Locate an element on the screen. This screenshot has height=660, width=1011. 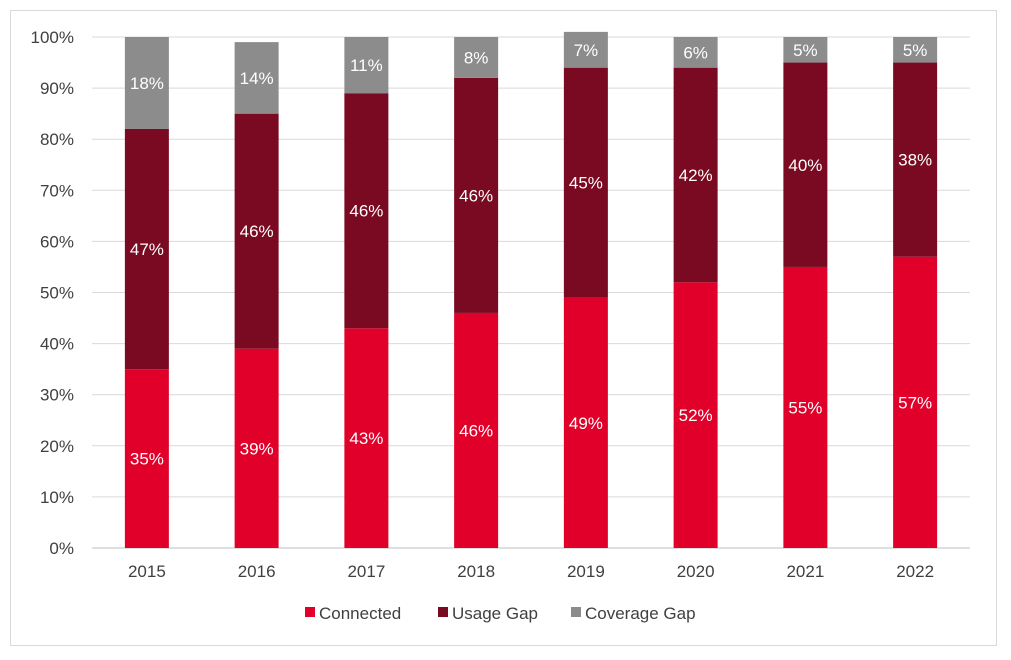
y-tick-label: 70% is located at coordinates (57, 190).